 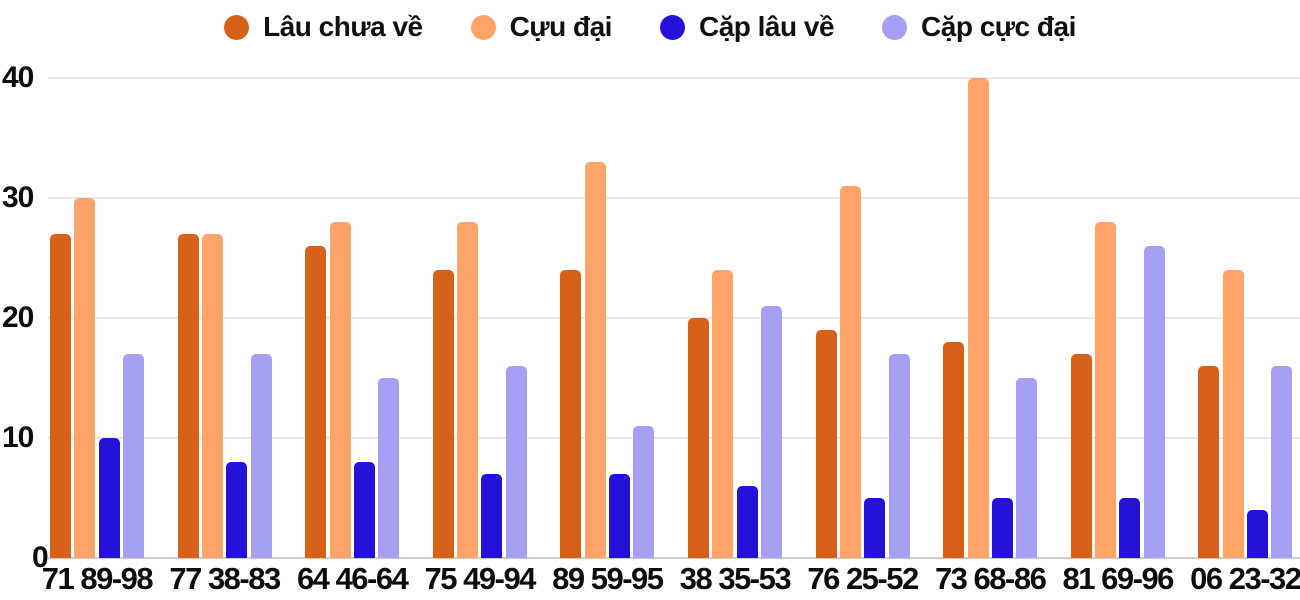 What do you see at coordinates (480, 578) in the screenshot?
I see `x-tick-label: 75 49-94` at bounding box center [480, 578].